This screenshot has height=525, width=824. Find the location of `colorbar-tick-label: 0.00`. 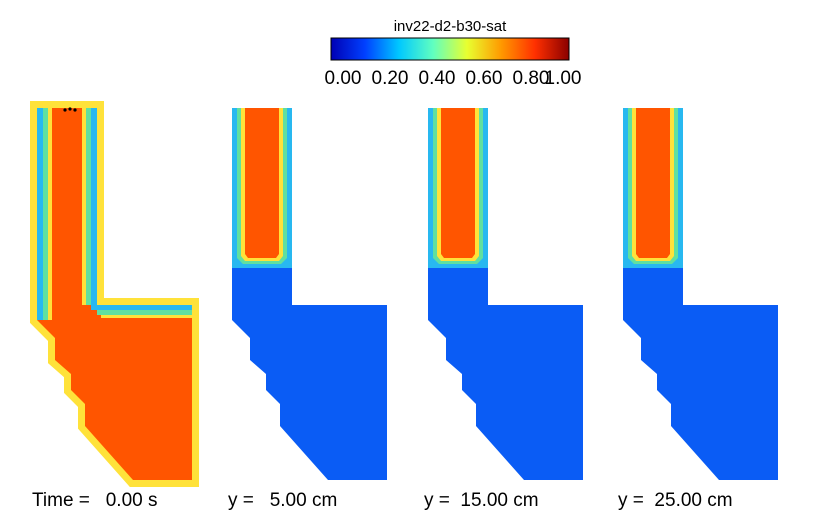

colorbar-tick-label: 0.00 is located at coordinates (343, 78).